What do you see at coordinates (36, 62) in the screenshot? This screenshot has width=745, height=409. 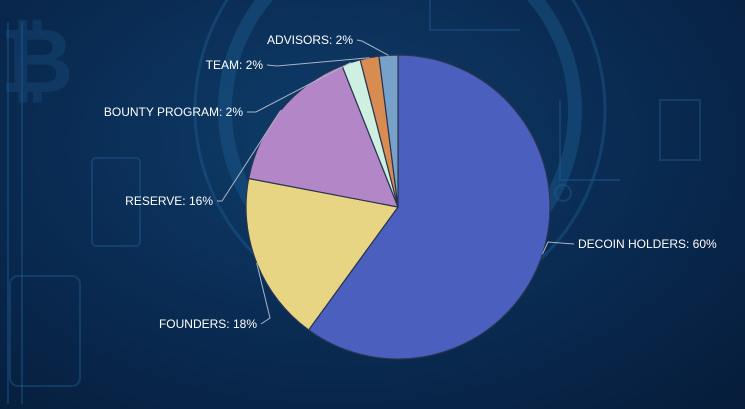 I see `bitcoin-symbol-icon: ₿` at bounding box center [36, 62].